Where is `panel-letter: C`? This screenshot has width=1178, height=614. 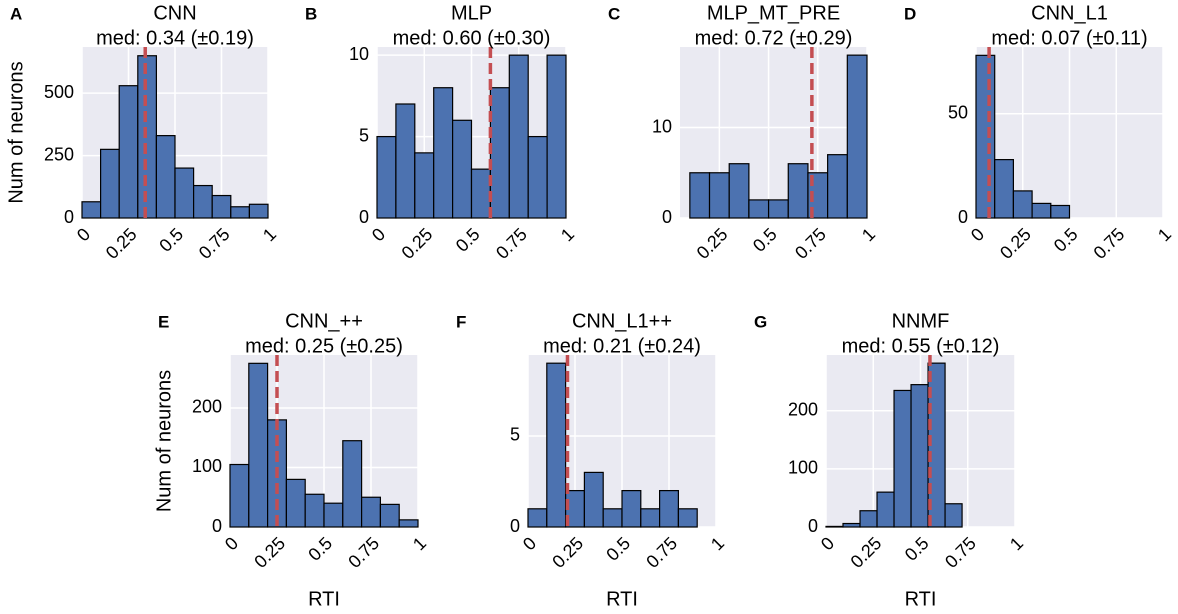 panel-letter: C is located at coordinates (614, 13).